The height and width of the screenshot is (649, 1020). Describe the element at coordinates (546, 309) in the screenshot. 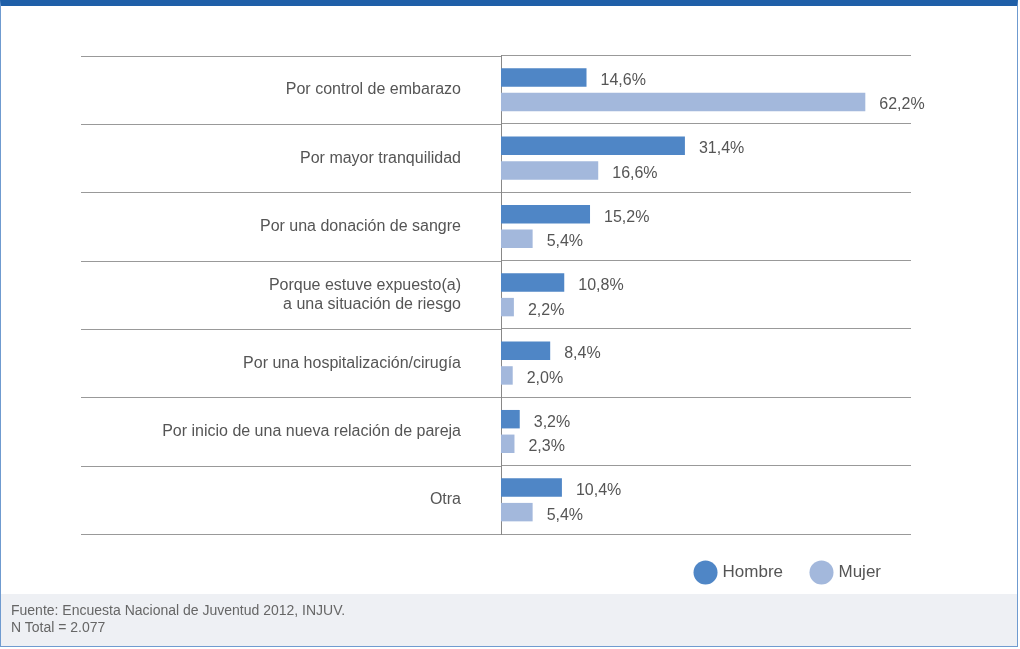

I see `data-label: 2,2%` at that location.